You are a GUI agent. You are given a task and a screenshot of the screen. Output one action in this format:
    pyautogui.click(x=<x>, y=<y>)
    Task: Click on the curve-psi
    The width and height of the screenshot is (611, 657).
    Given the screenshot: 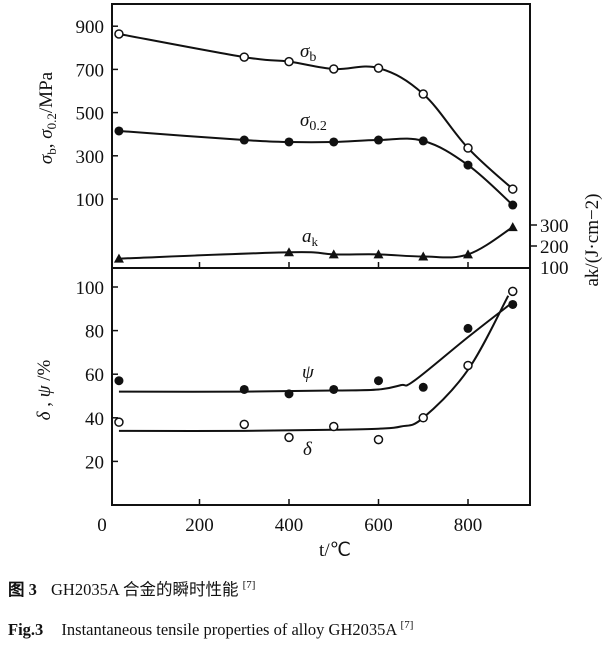 What is the action you would take?
    pyautogui.click(x=316, y=347)
    